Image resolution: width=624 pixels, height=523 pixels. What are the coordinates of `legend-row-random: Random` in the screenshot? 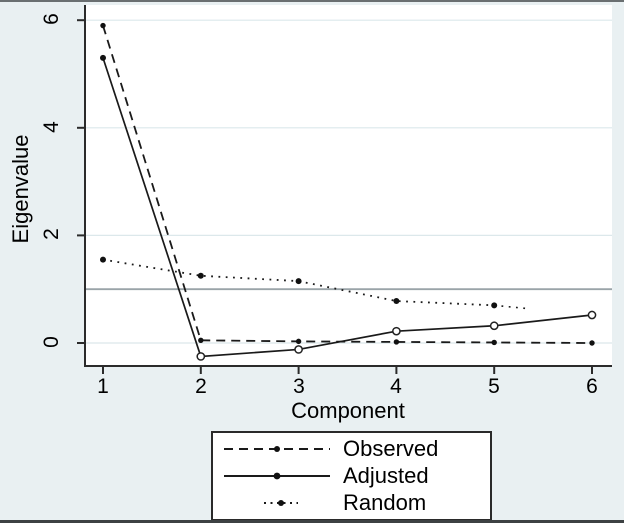 It's located at (351, 503).